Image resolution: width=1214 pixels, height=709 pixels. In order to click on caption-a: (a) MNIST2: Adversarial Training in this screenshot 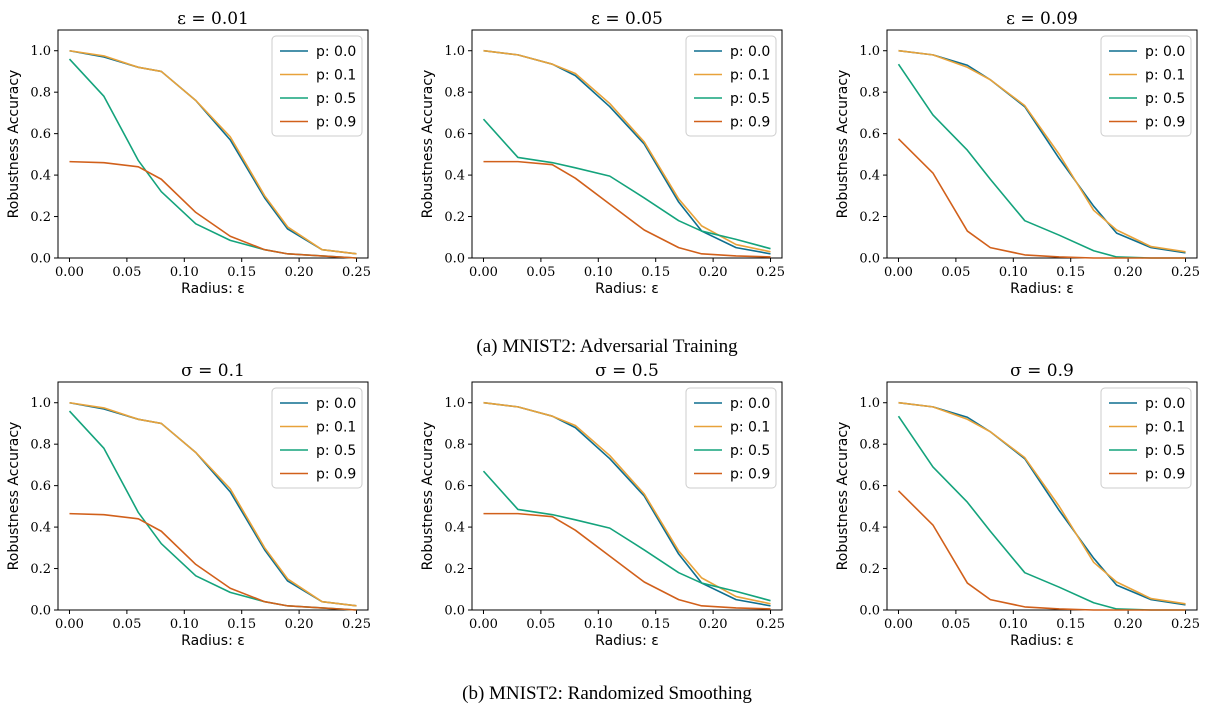, I will do `click(607, 346)`.